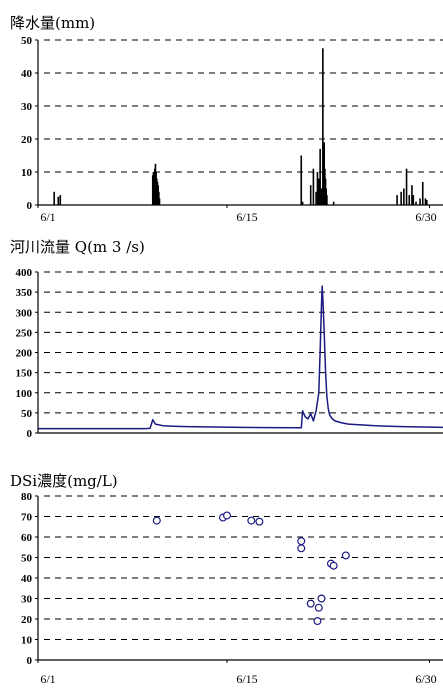 The image size is (443, 688). Describe the element at coordinates (52, 23) in the screenshot. I see `precipitation-title: 降水量(mm)` at that location.